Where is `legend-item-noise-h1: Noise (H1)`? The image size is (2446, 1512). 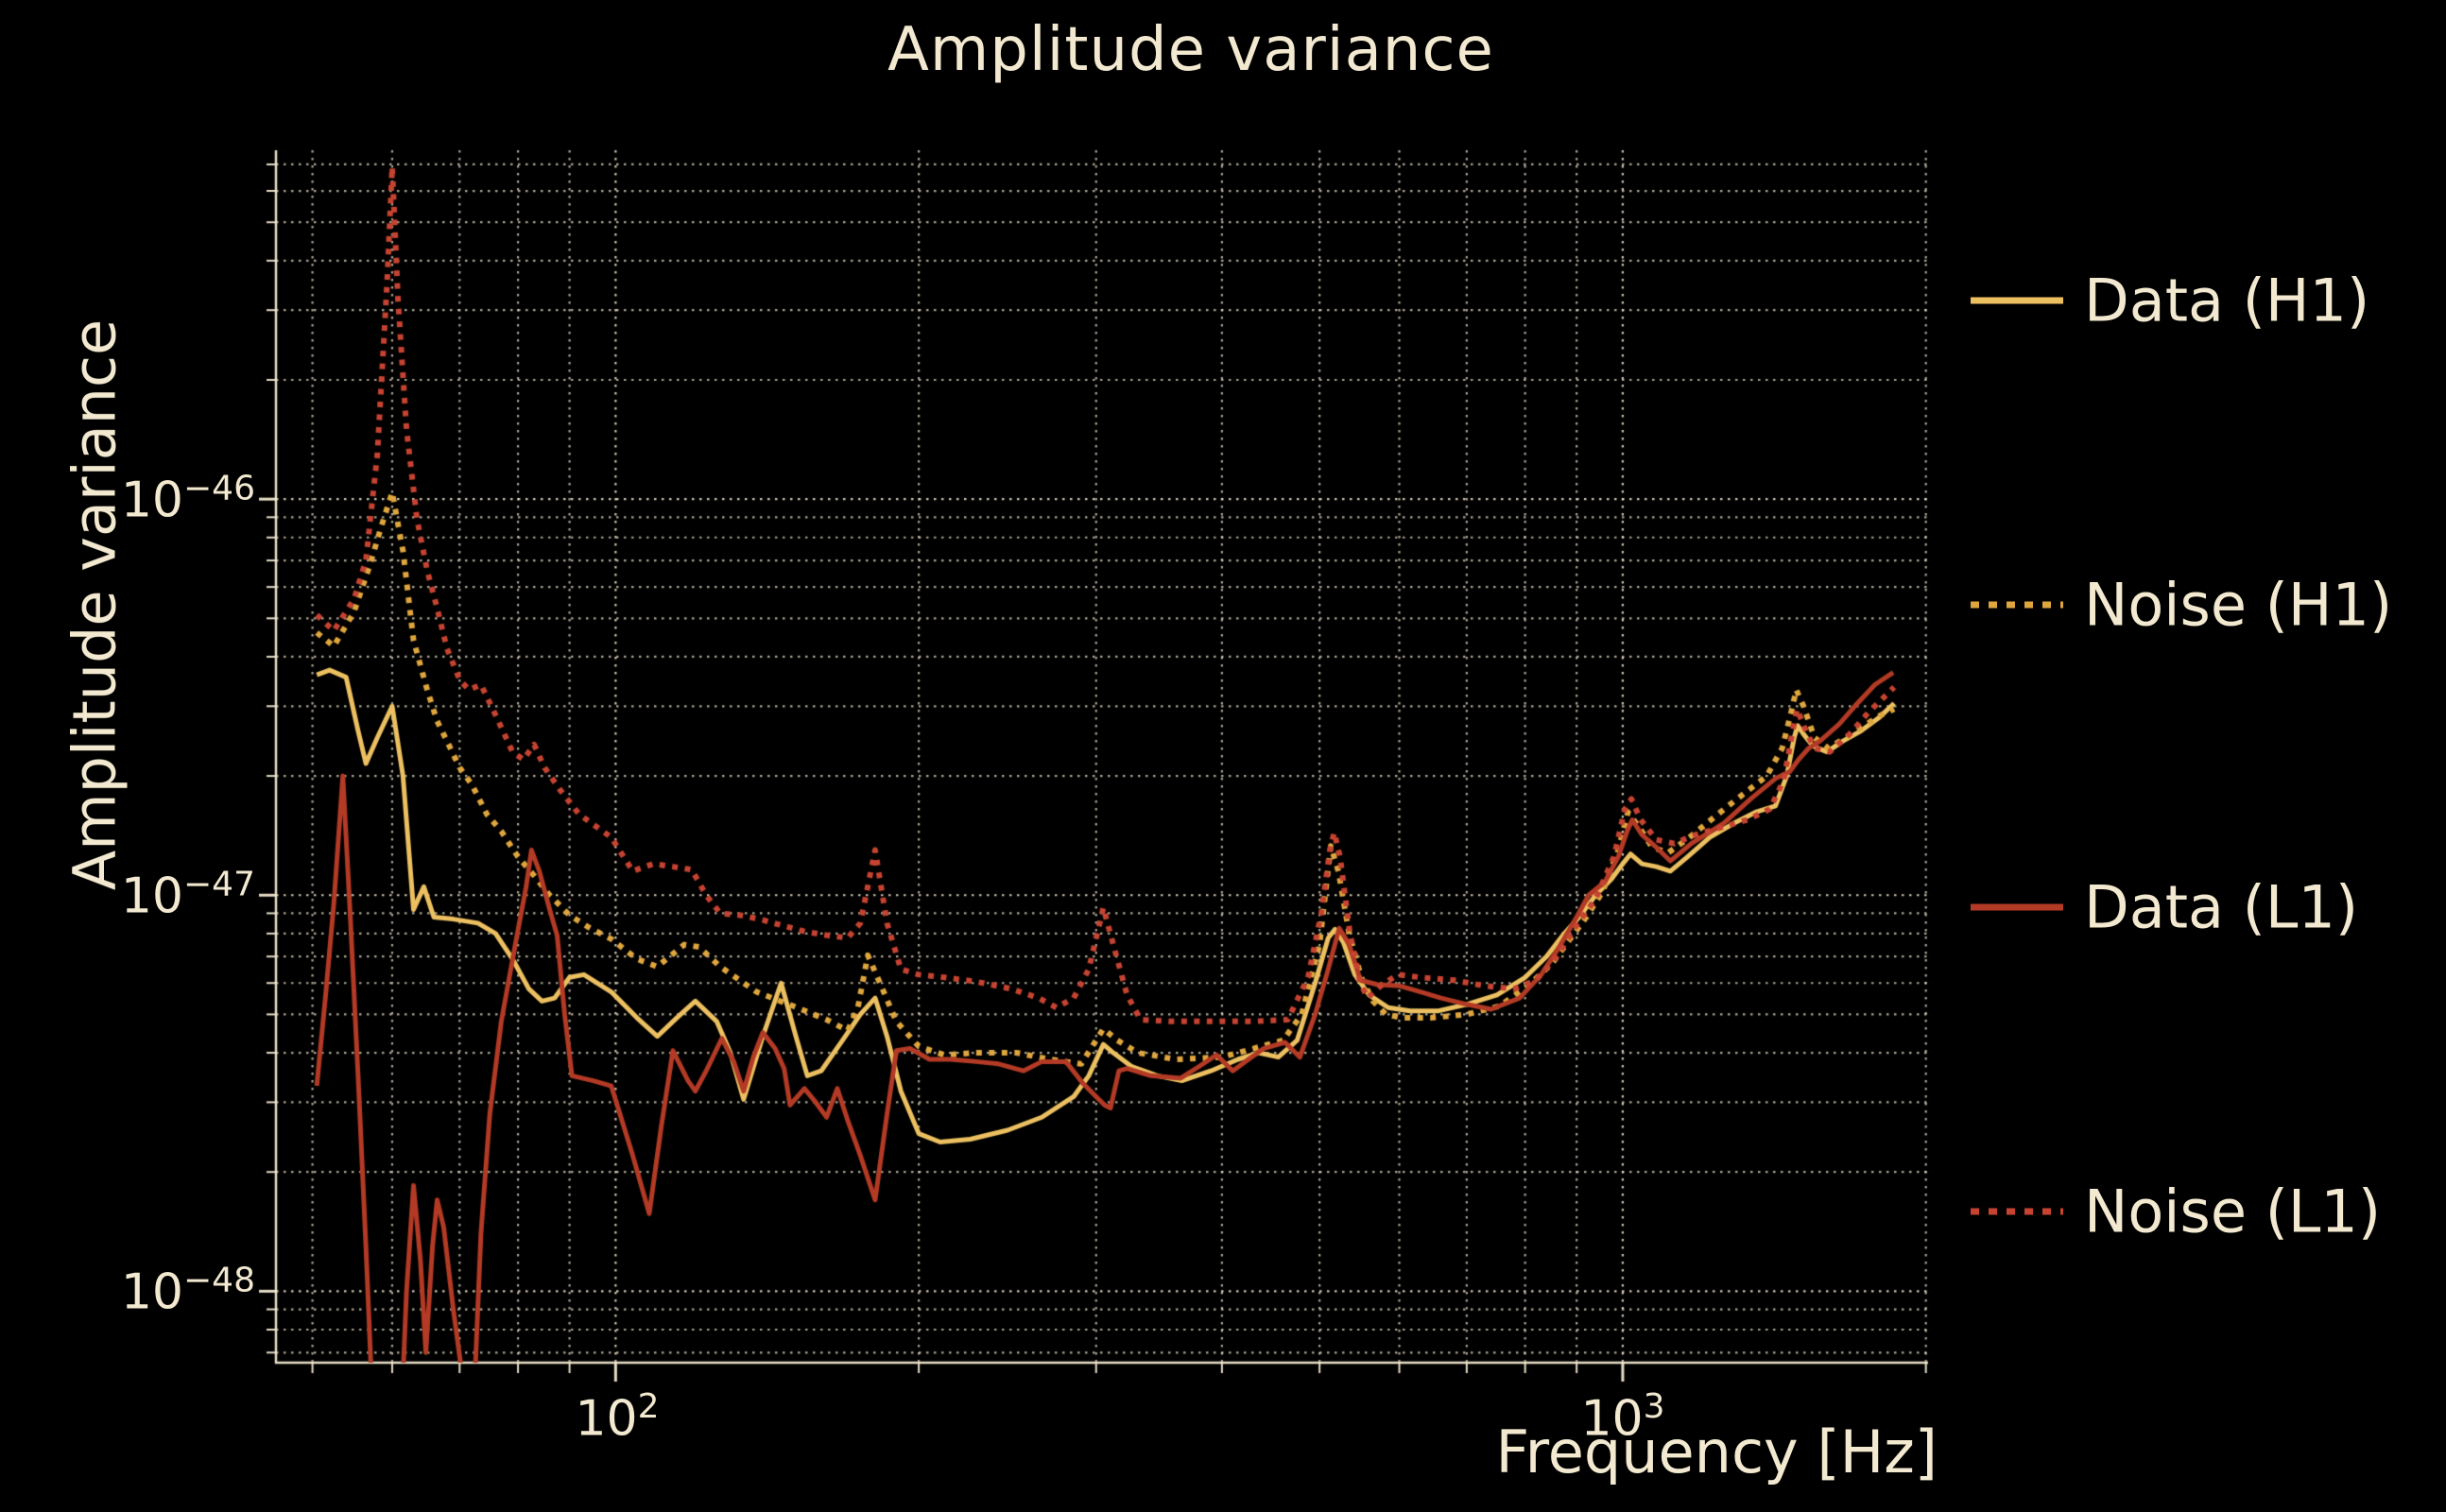
legend-item-noise-h1: Noise (H1) is located at coordinates (2181, 605).